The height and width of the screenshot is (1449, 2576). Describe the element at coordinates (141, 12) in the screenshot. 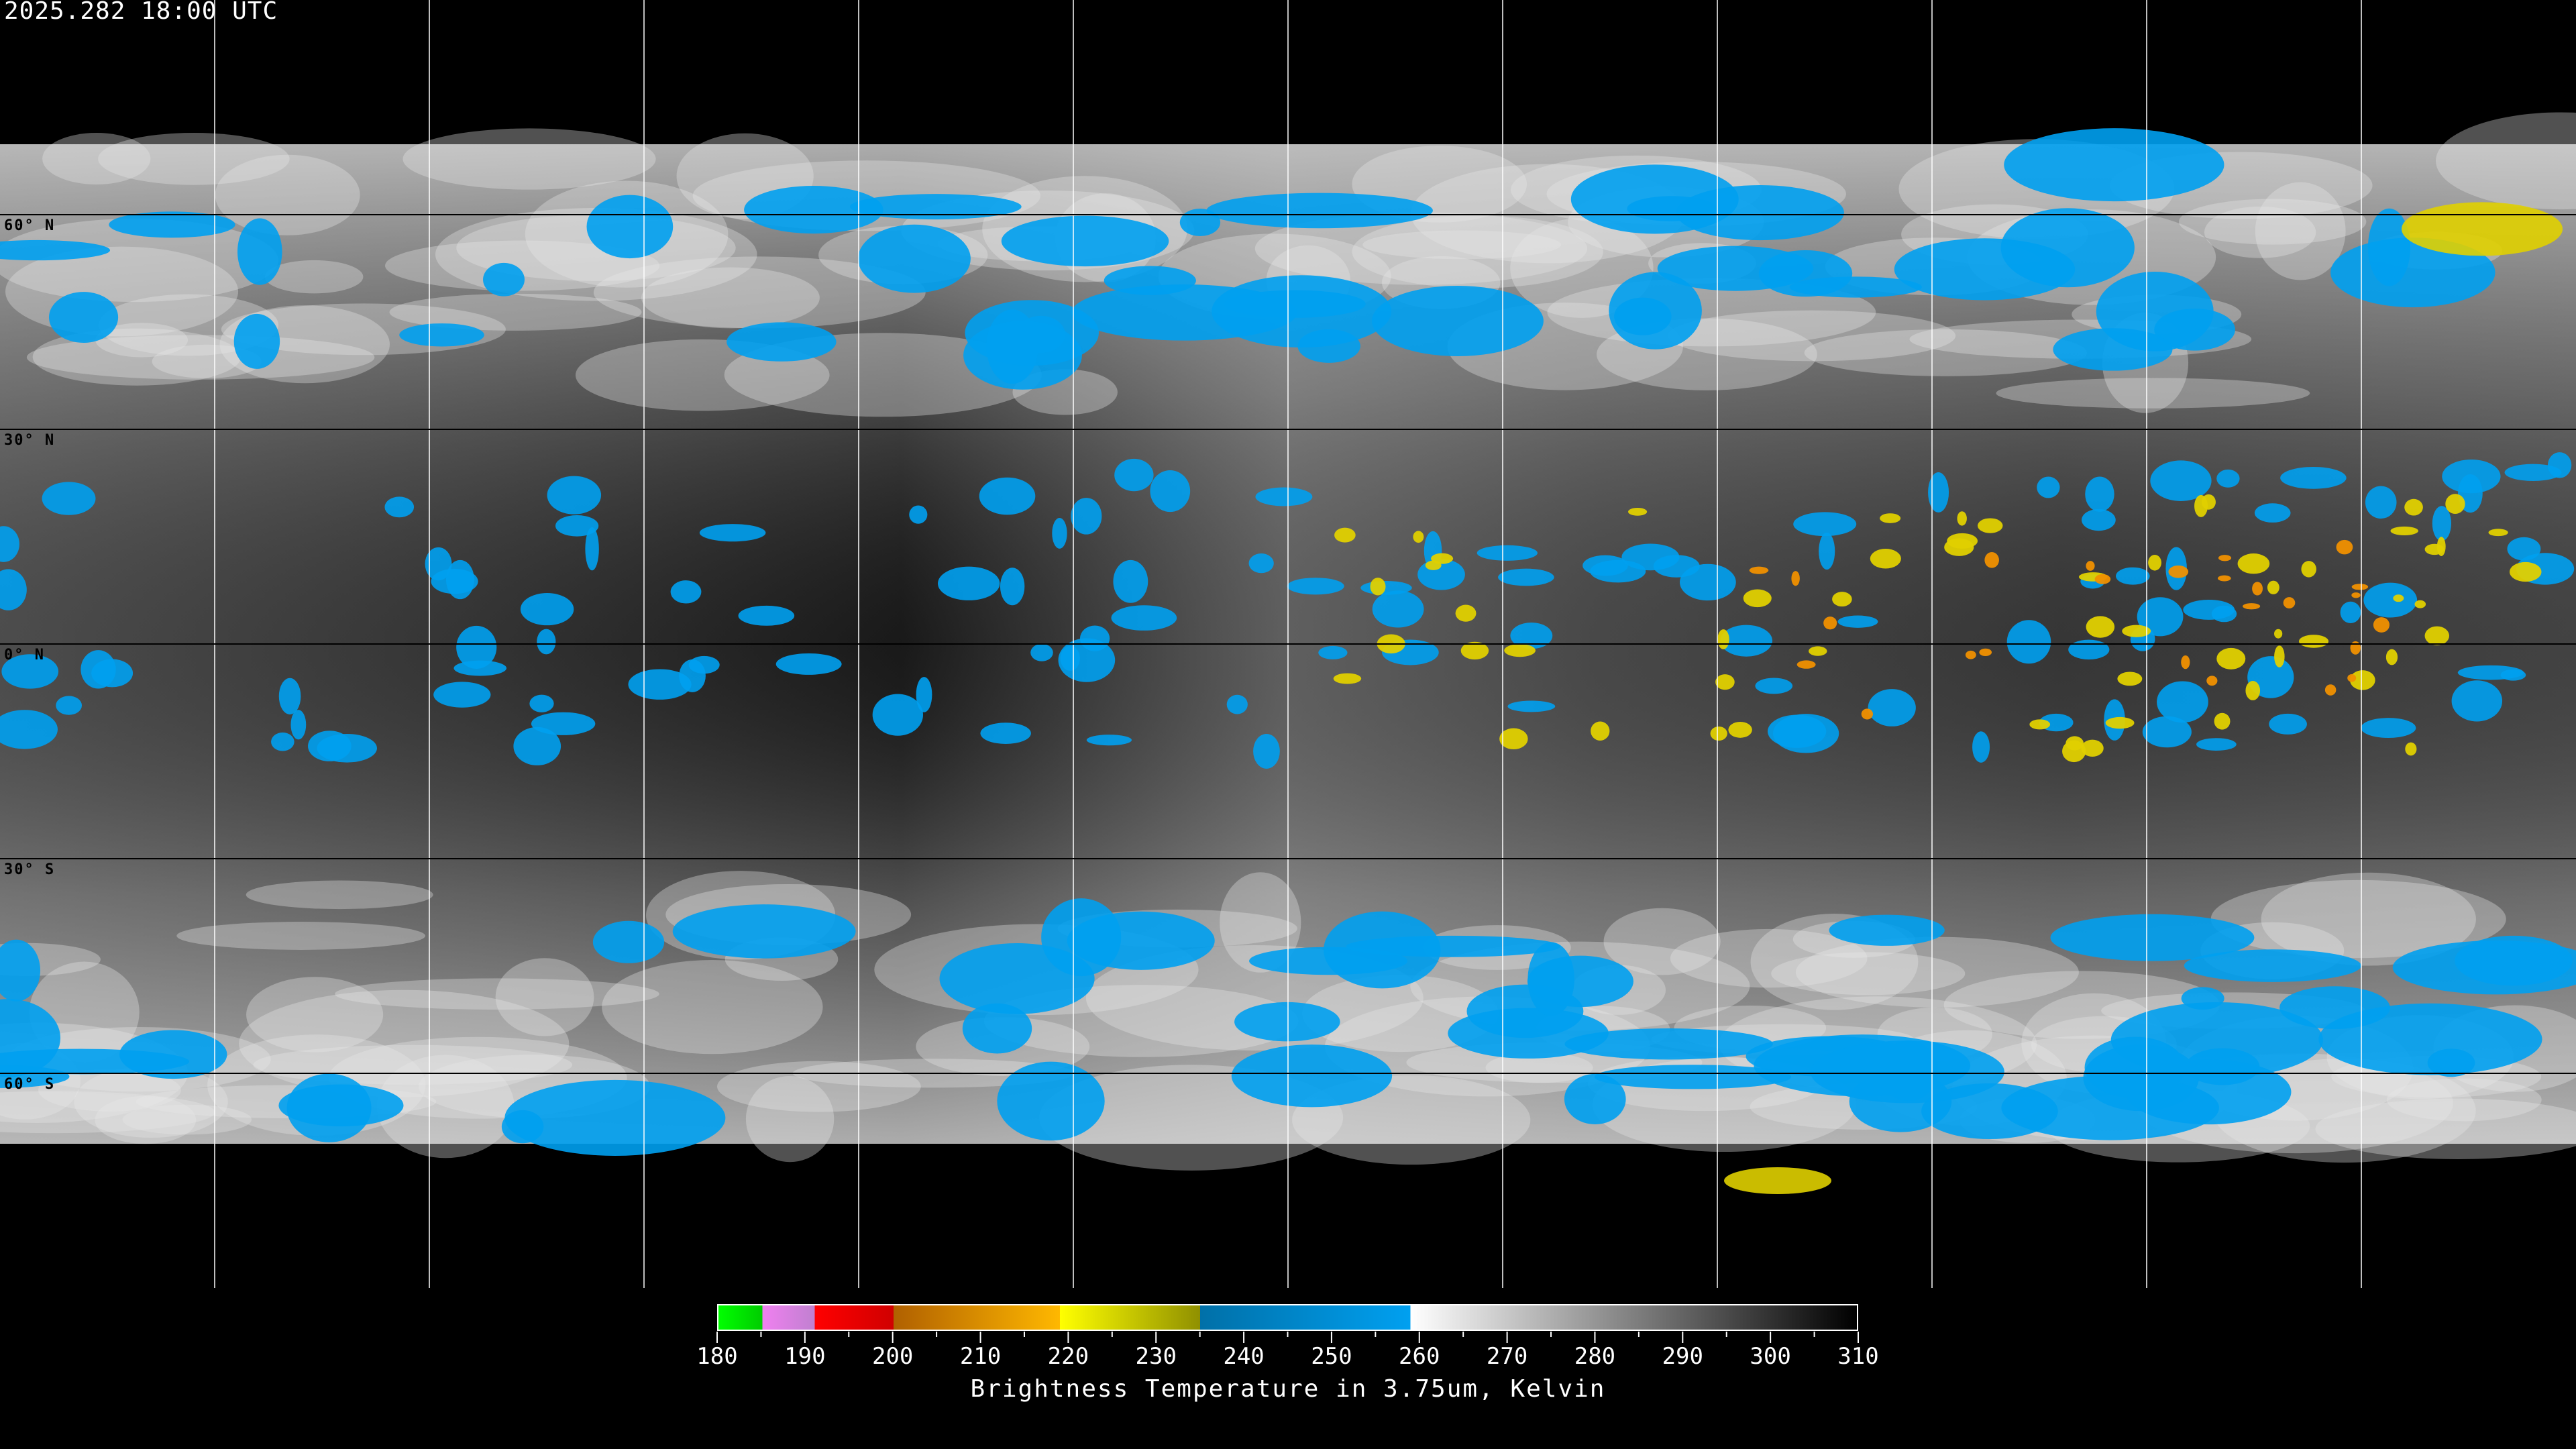

I see `timestamp: 2025.282 18:00 UTC` at that location.